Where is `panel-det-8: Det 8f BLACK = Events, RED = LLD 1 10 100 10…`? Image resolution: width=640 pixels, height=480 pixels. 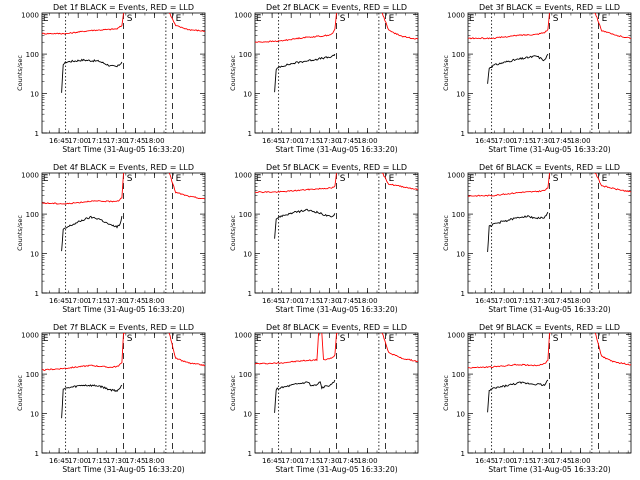 panel-det-8: Det 8f BLACK = Events, RED = LLD 1 10 100 10… is located at coordinates (324, 398).